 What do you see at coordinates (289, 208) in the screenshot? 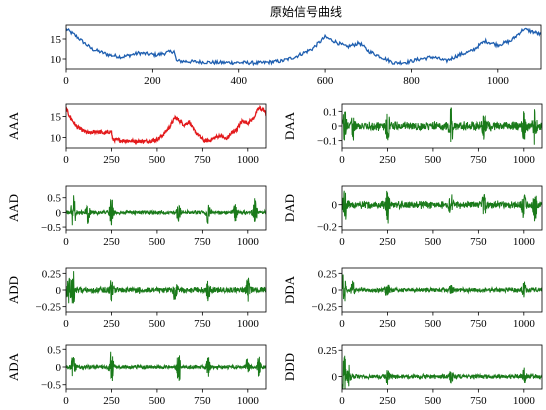
I see `y-axis-label: DAD` at bounding box center [289, 208].